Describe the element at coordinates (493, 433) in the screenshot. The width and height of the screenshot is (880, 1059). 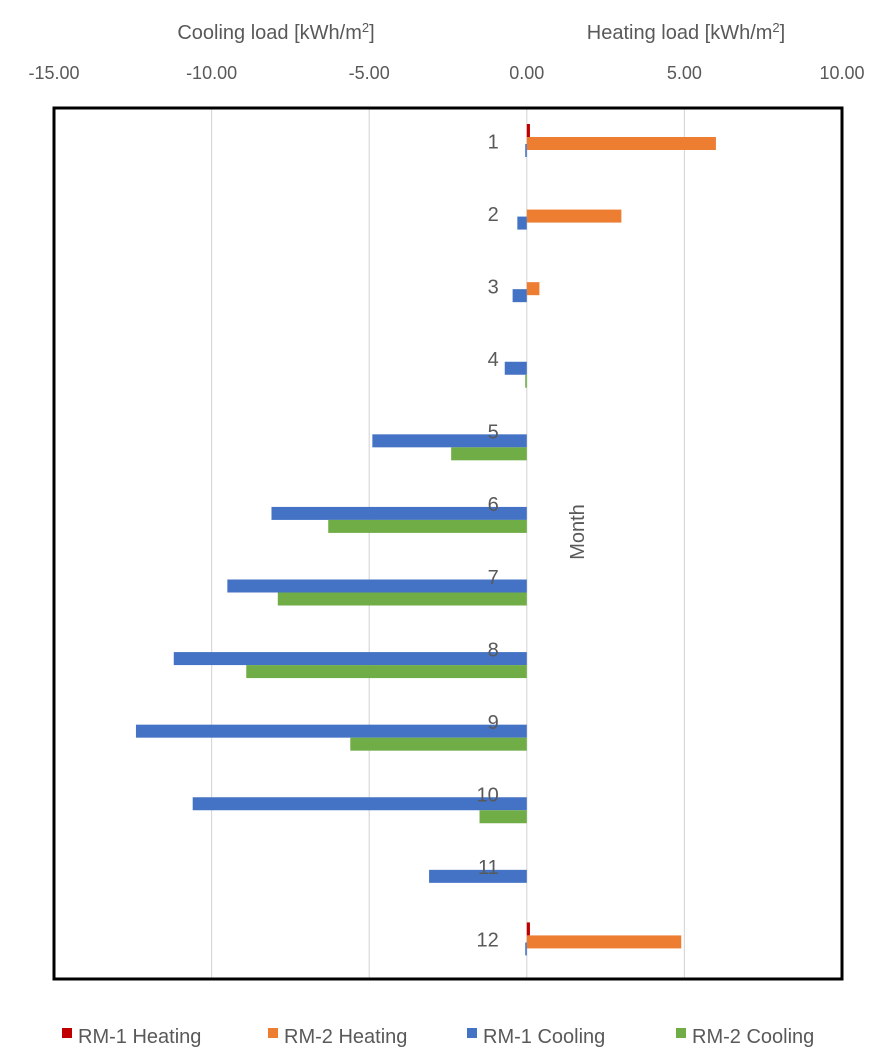
I see `month-label: 5` at that location.